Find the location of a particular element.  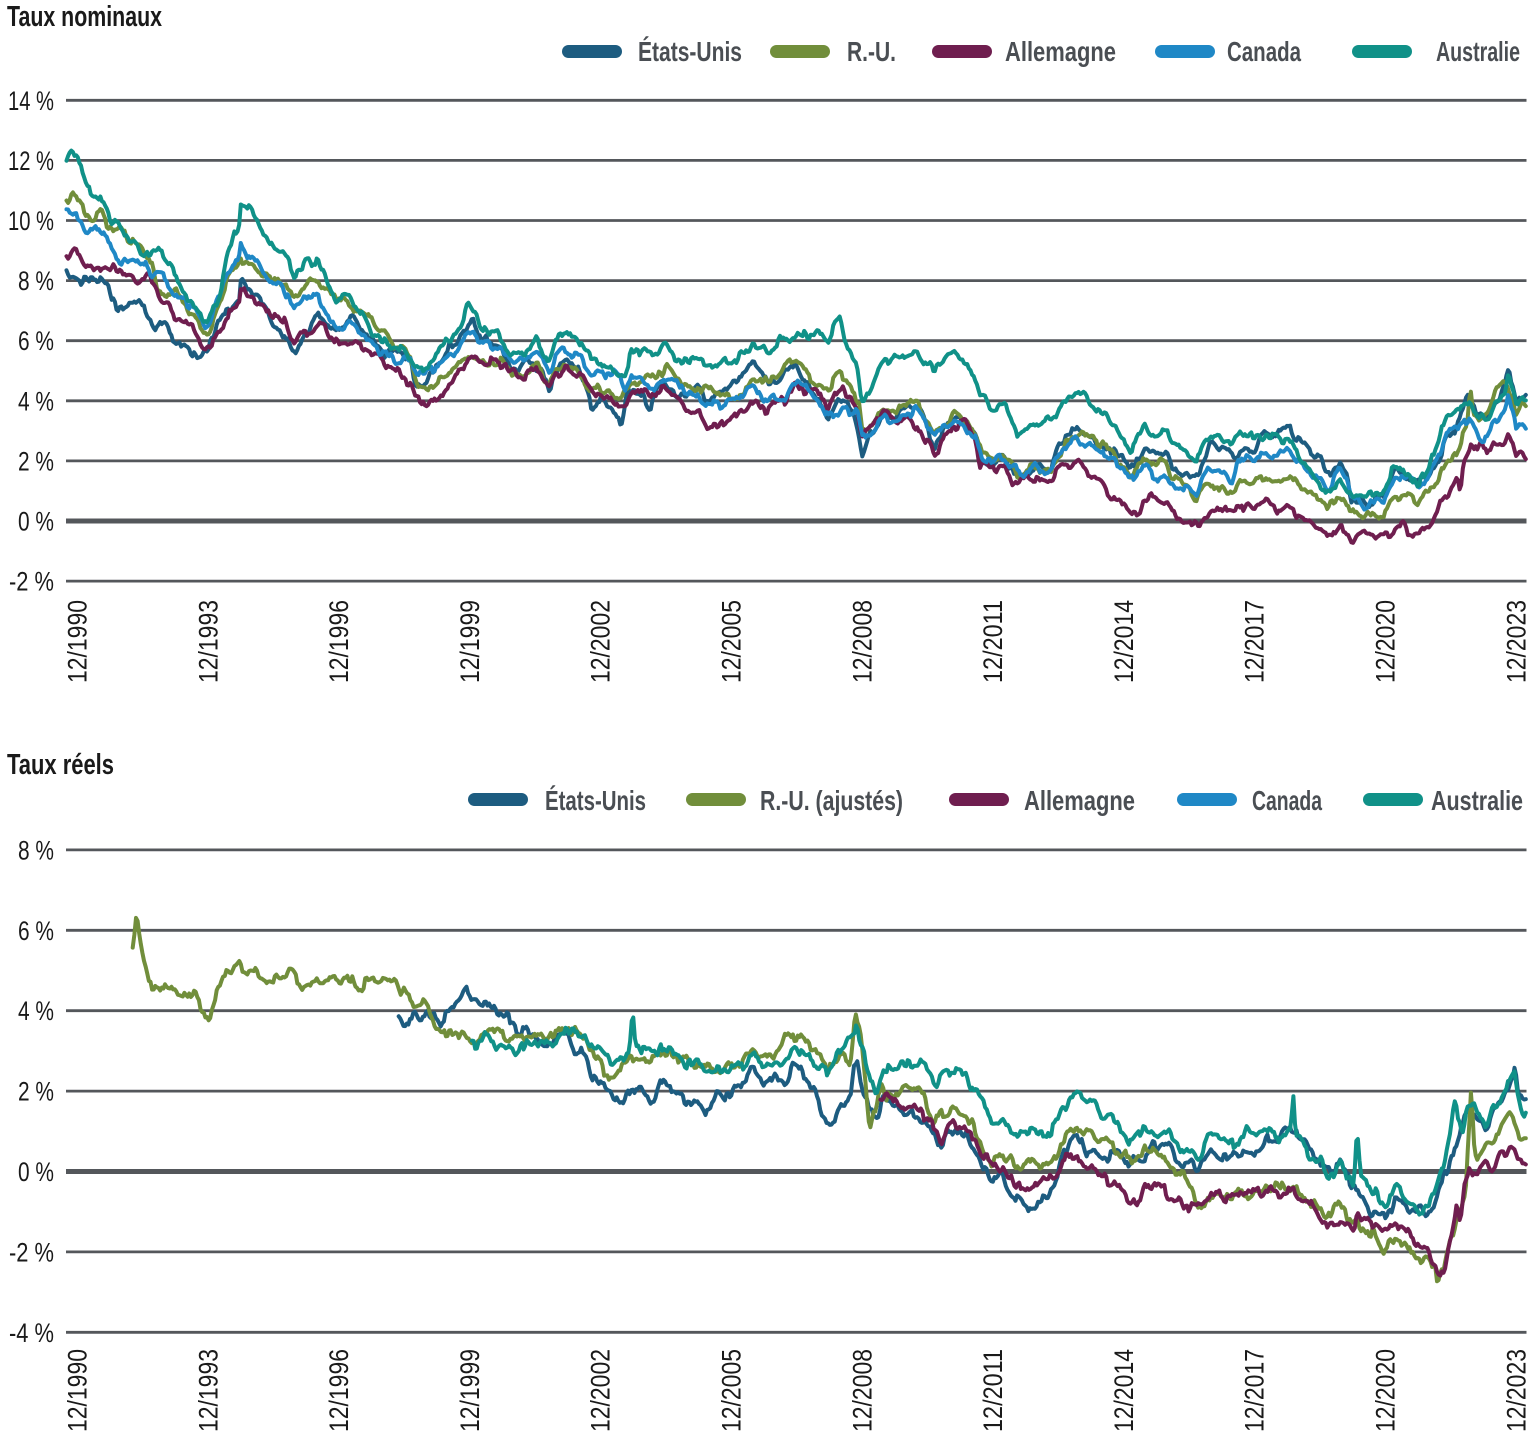

svg-text: 12 % is located at coordinates (31, 161).